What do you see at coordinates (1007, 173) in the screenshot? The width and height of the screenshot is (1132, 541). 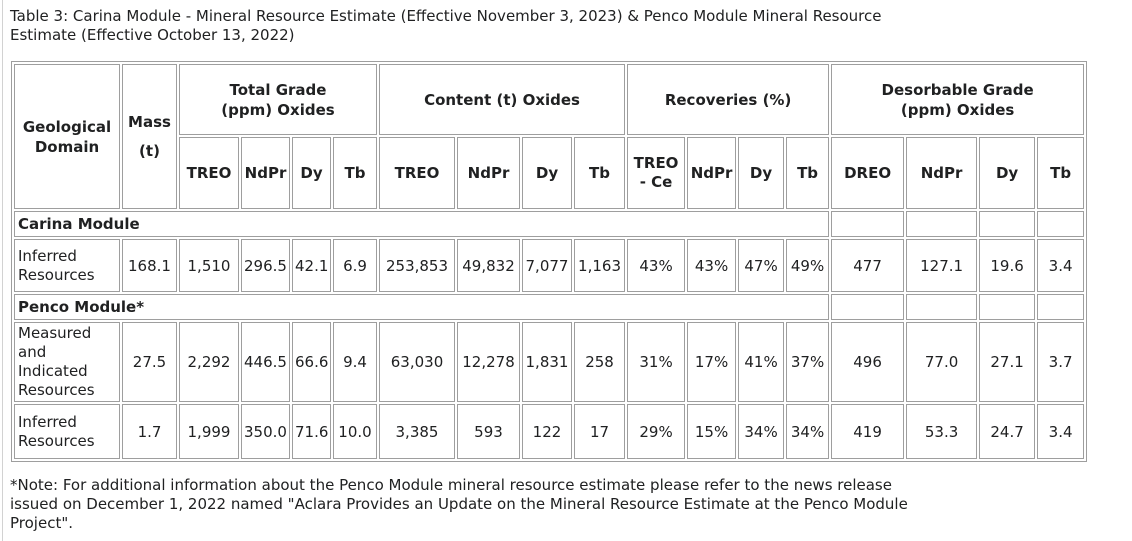 I see `col-header-desorb-dy: Dy` at bounding box center [1007, 173].